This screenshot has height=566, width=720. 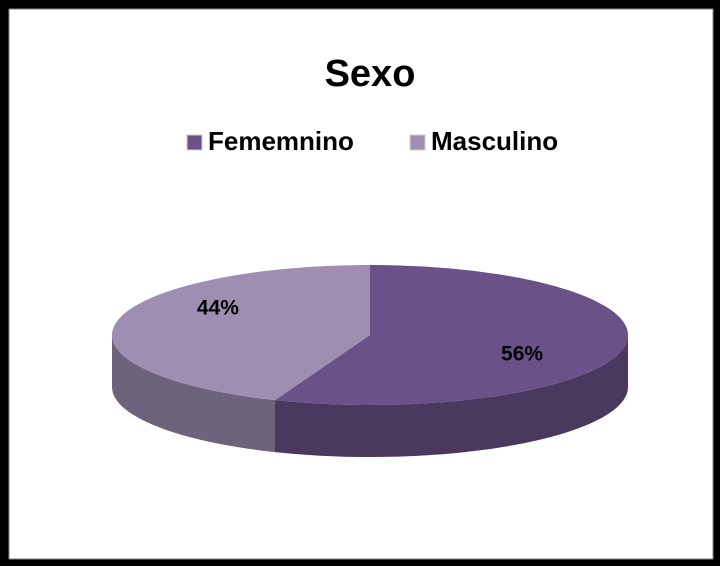 What do you see at coordinates (370, 74) in the screenshot?
I see `chart-title: Sexo` at bounding box center [370, 74].